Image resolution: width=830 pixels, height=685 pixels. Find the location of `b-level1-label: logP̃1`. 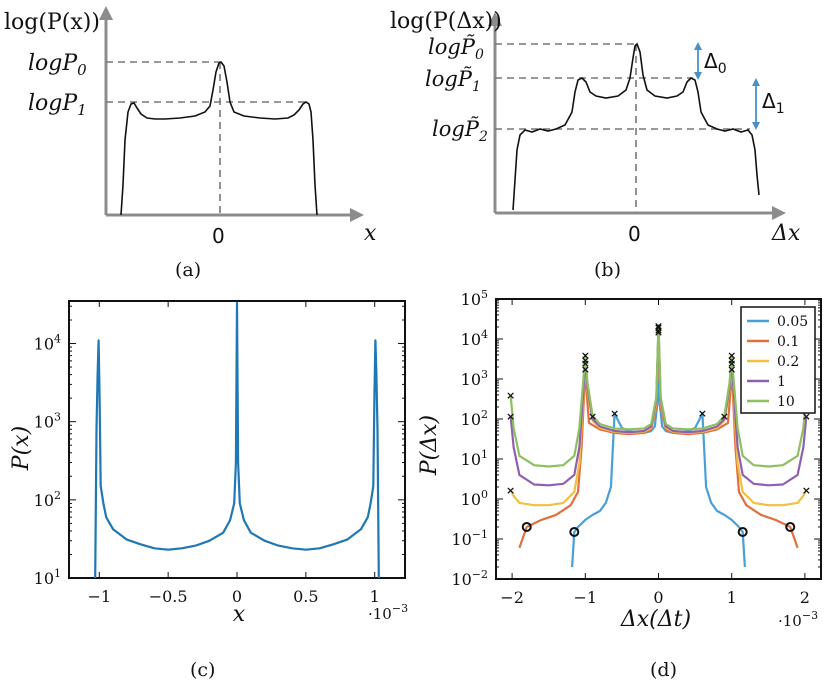

b-level1-label: logP̃1 is located at coordinates (453, 81).